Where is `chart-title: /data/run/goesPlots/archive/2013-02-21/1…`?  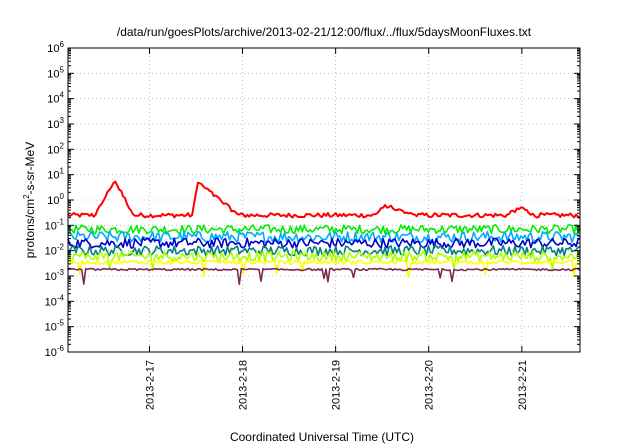 chart-title: /data/run/goesPlots/archive/2013-02-21/1… is located at coordinates (324, 32).